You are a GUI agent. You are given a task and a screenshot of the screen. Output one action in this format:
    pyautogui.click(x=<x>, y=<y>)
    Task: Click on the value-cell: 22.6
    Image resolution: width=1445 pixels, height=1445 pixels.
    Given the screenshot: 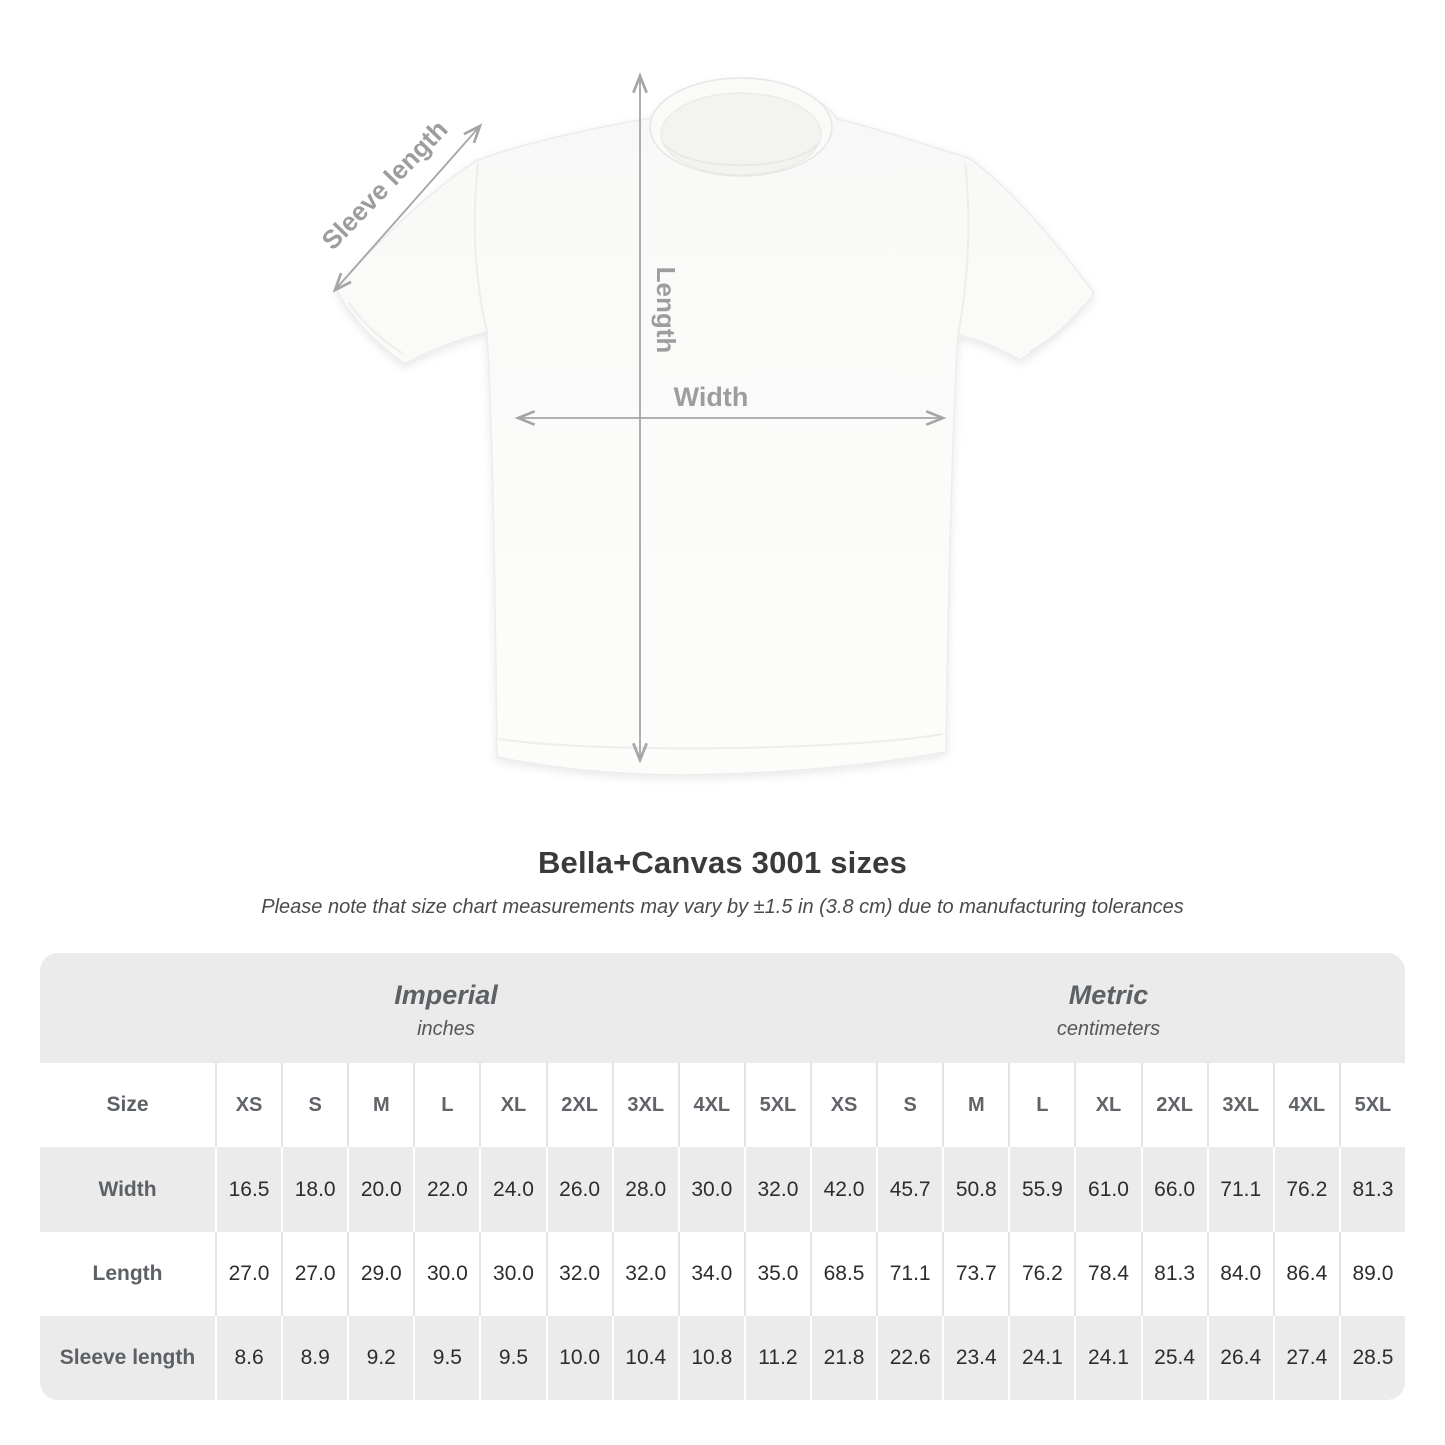 What is the action you would take?
    pyautogui.click(x=909, y=1358)
    